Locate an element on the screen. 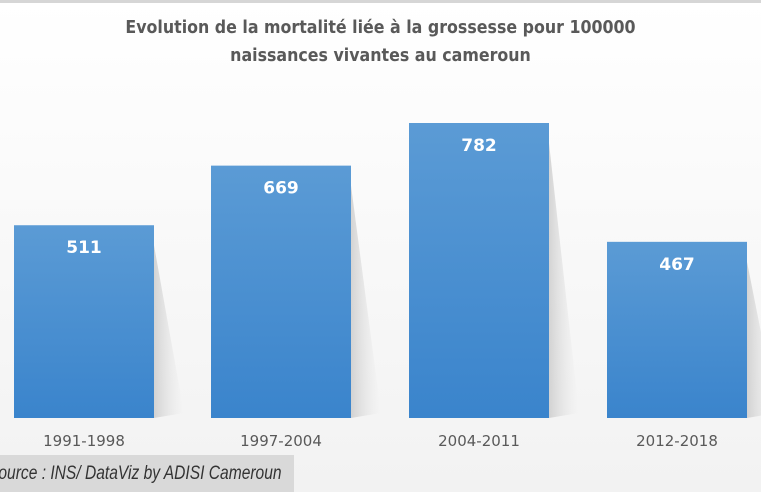 Image resolution: width=761 pixels, height=492 pixels. bar-1997-2004 is located at coordinates (281, 291).